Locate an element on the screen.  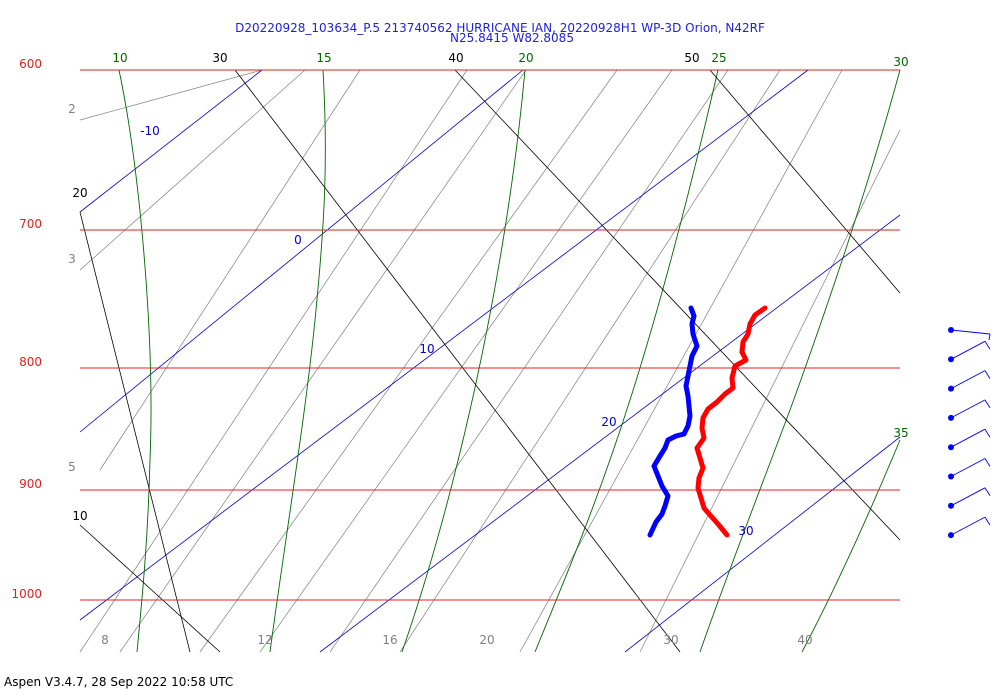
mixing-ratio-label: 40 is located at coordinates (804, 640).